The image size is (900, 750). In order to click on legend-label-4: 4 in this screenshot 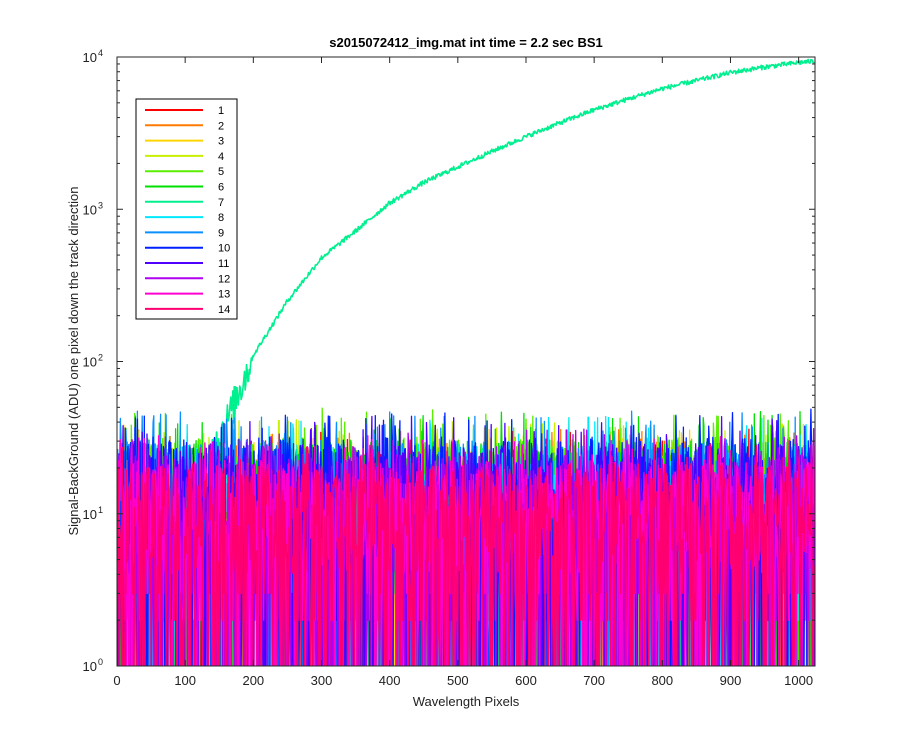, I will do `click(221, 157)`.